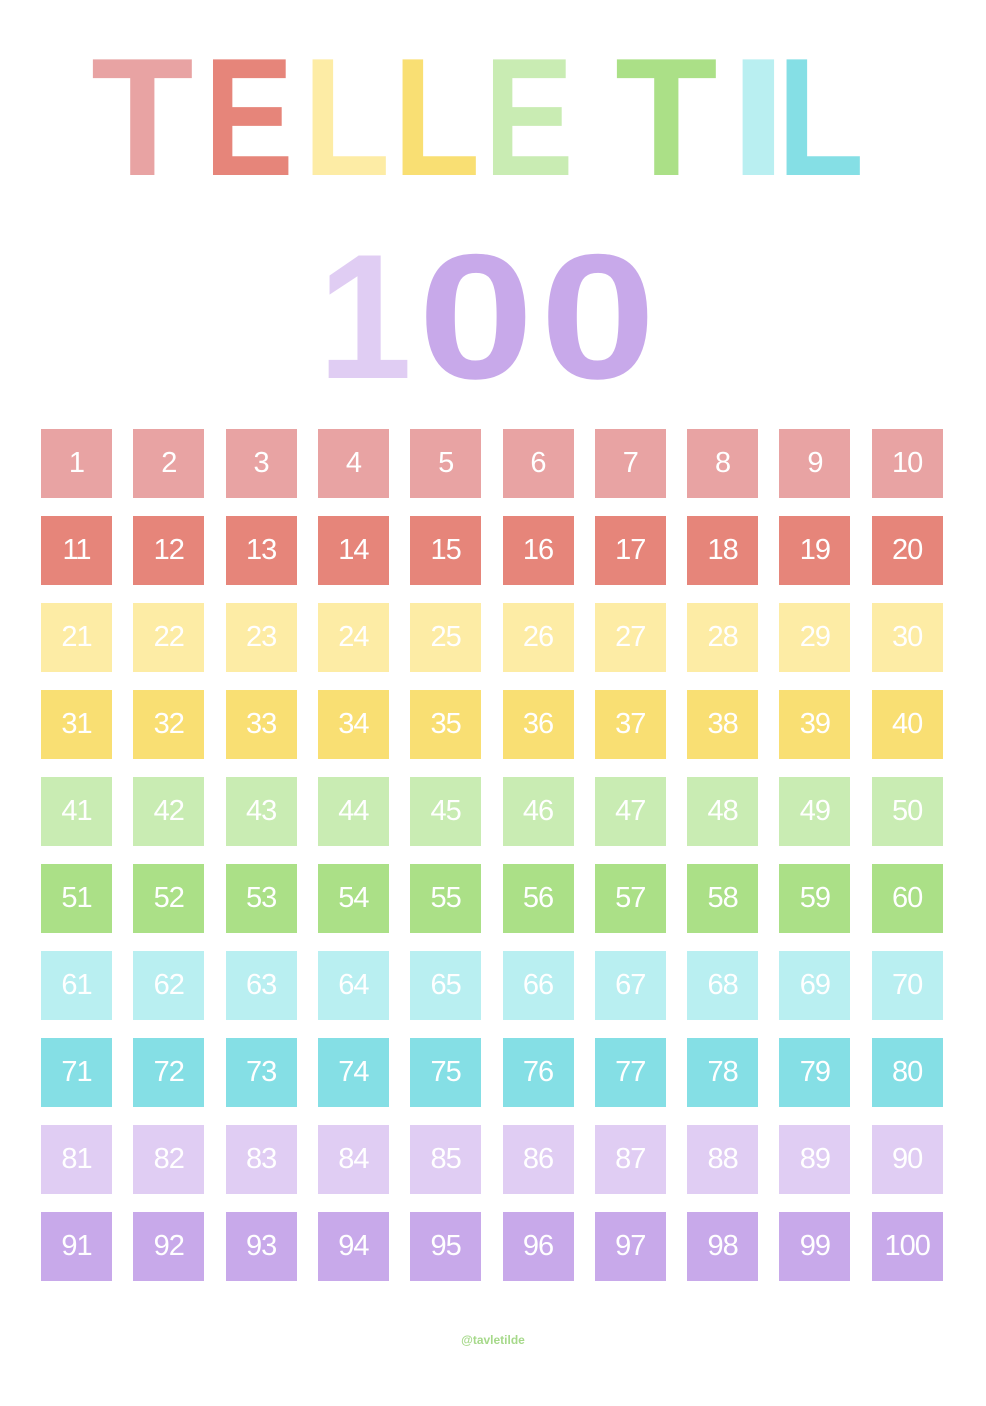 This screenshot has height=1406, width=986. What do you see at coordinates (630, 1246) in the screenshot?
I see `number-cell: 97` at bounding box center [630, 1246].